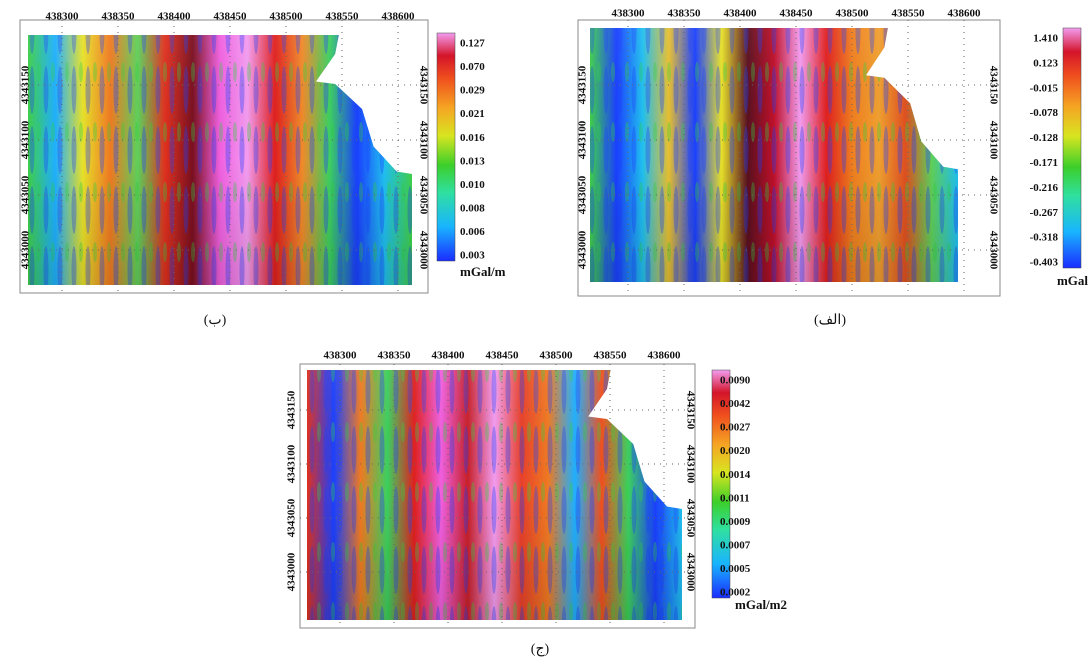 The height and width of the screenshot is (664, 1090). What do you see at coordinates (735, 451) in the screenshot?
I see `colorbar-label: 0.0020` at bounding box center [735, 451].